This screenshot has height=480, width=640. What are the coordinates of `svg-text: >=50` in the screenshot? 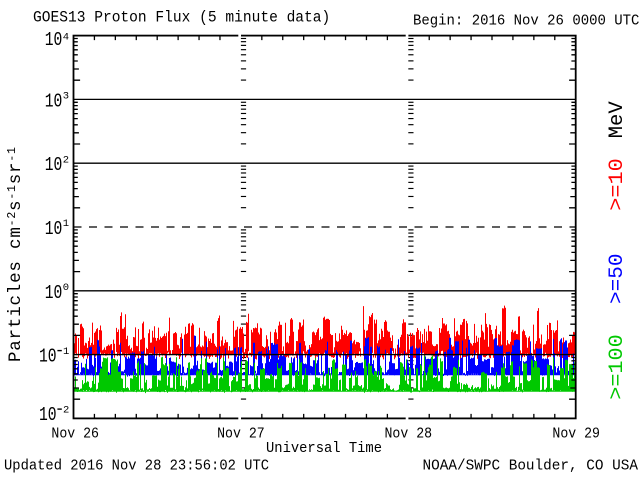 It's located at (617, 279).